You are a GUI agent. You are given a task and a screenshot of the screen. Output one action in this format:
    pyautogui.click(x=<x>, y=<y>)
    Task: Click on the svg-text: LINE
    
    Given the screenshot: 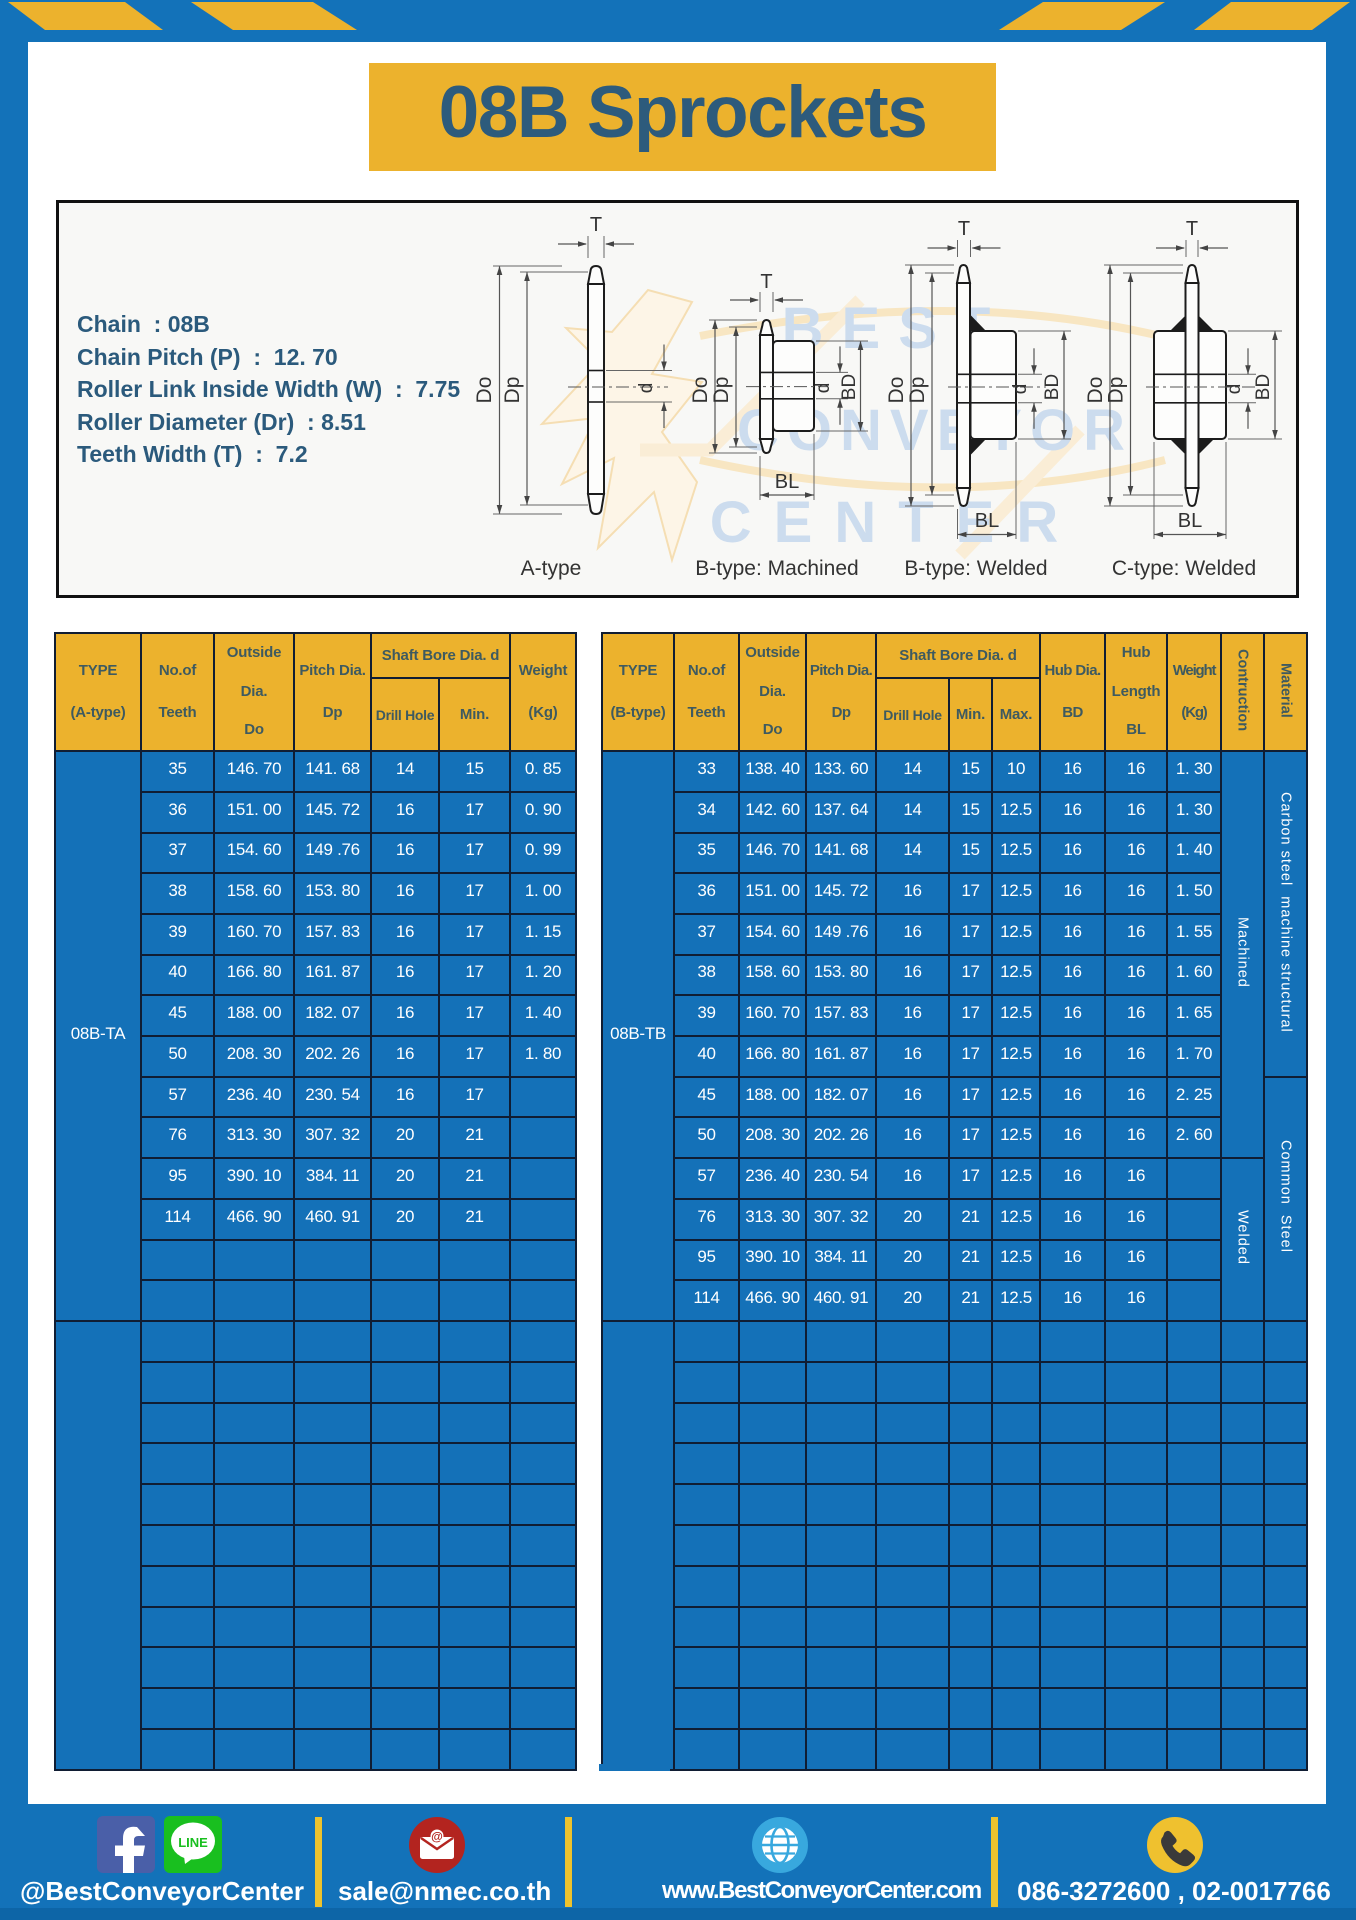 What is the action you would take?
    pyautogui.click(x=193, y=1842)
    